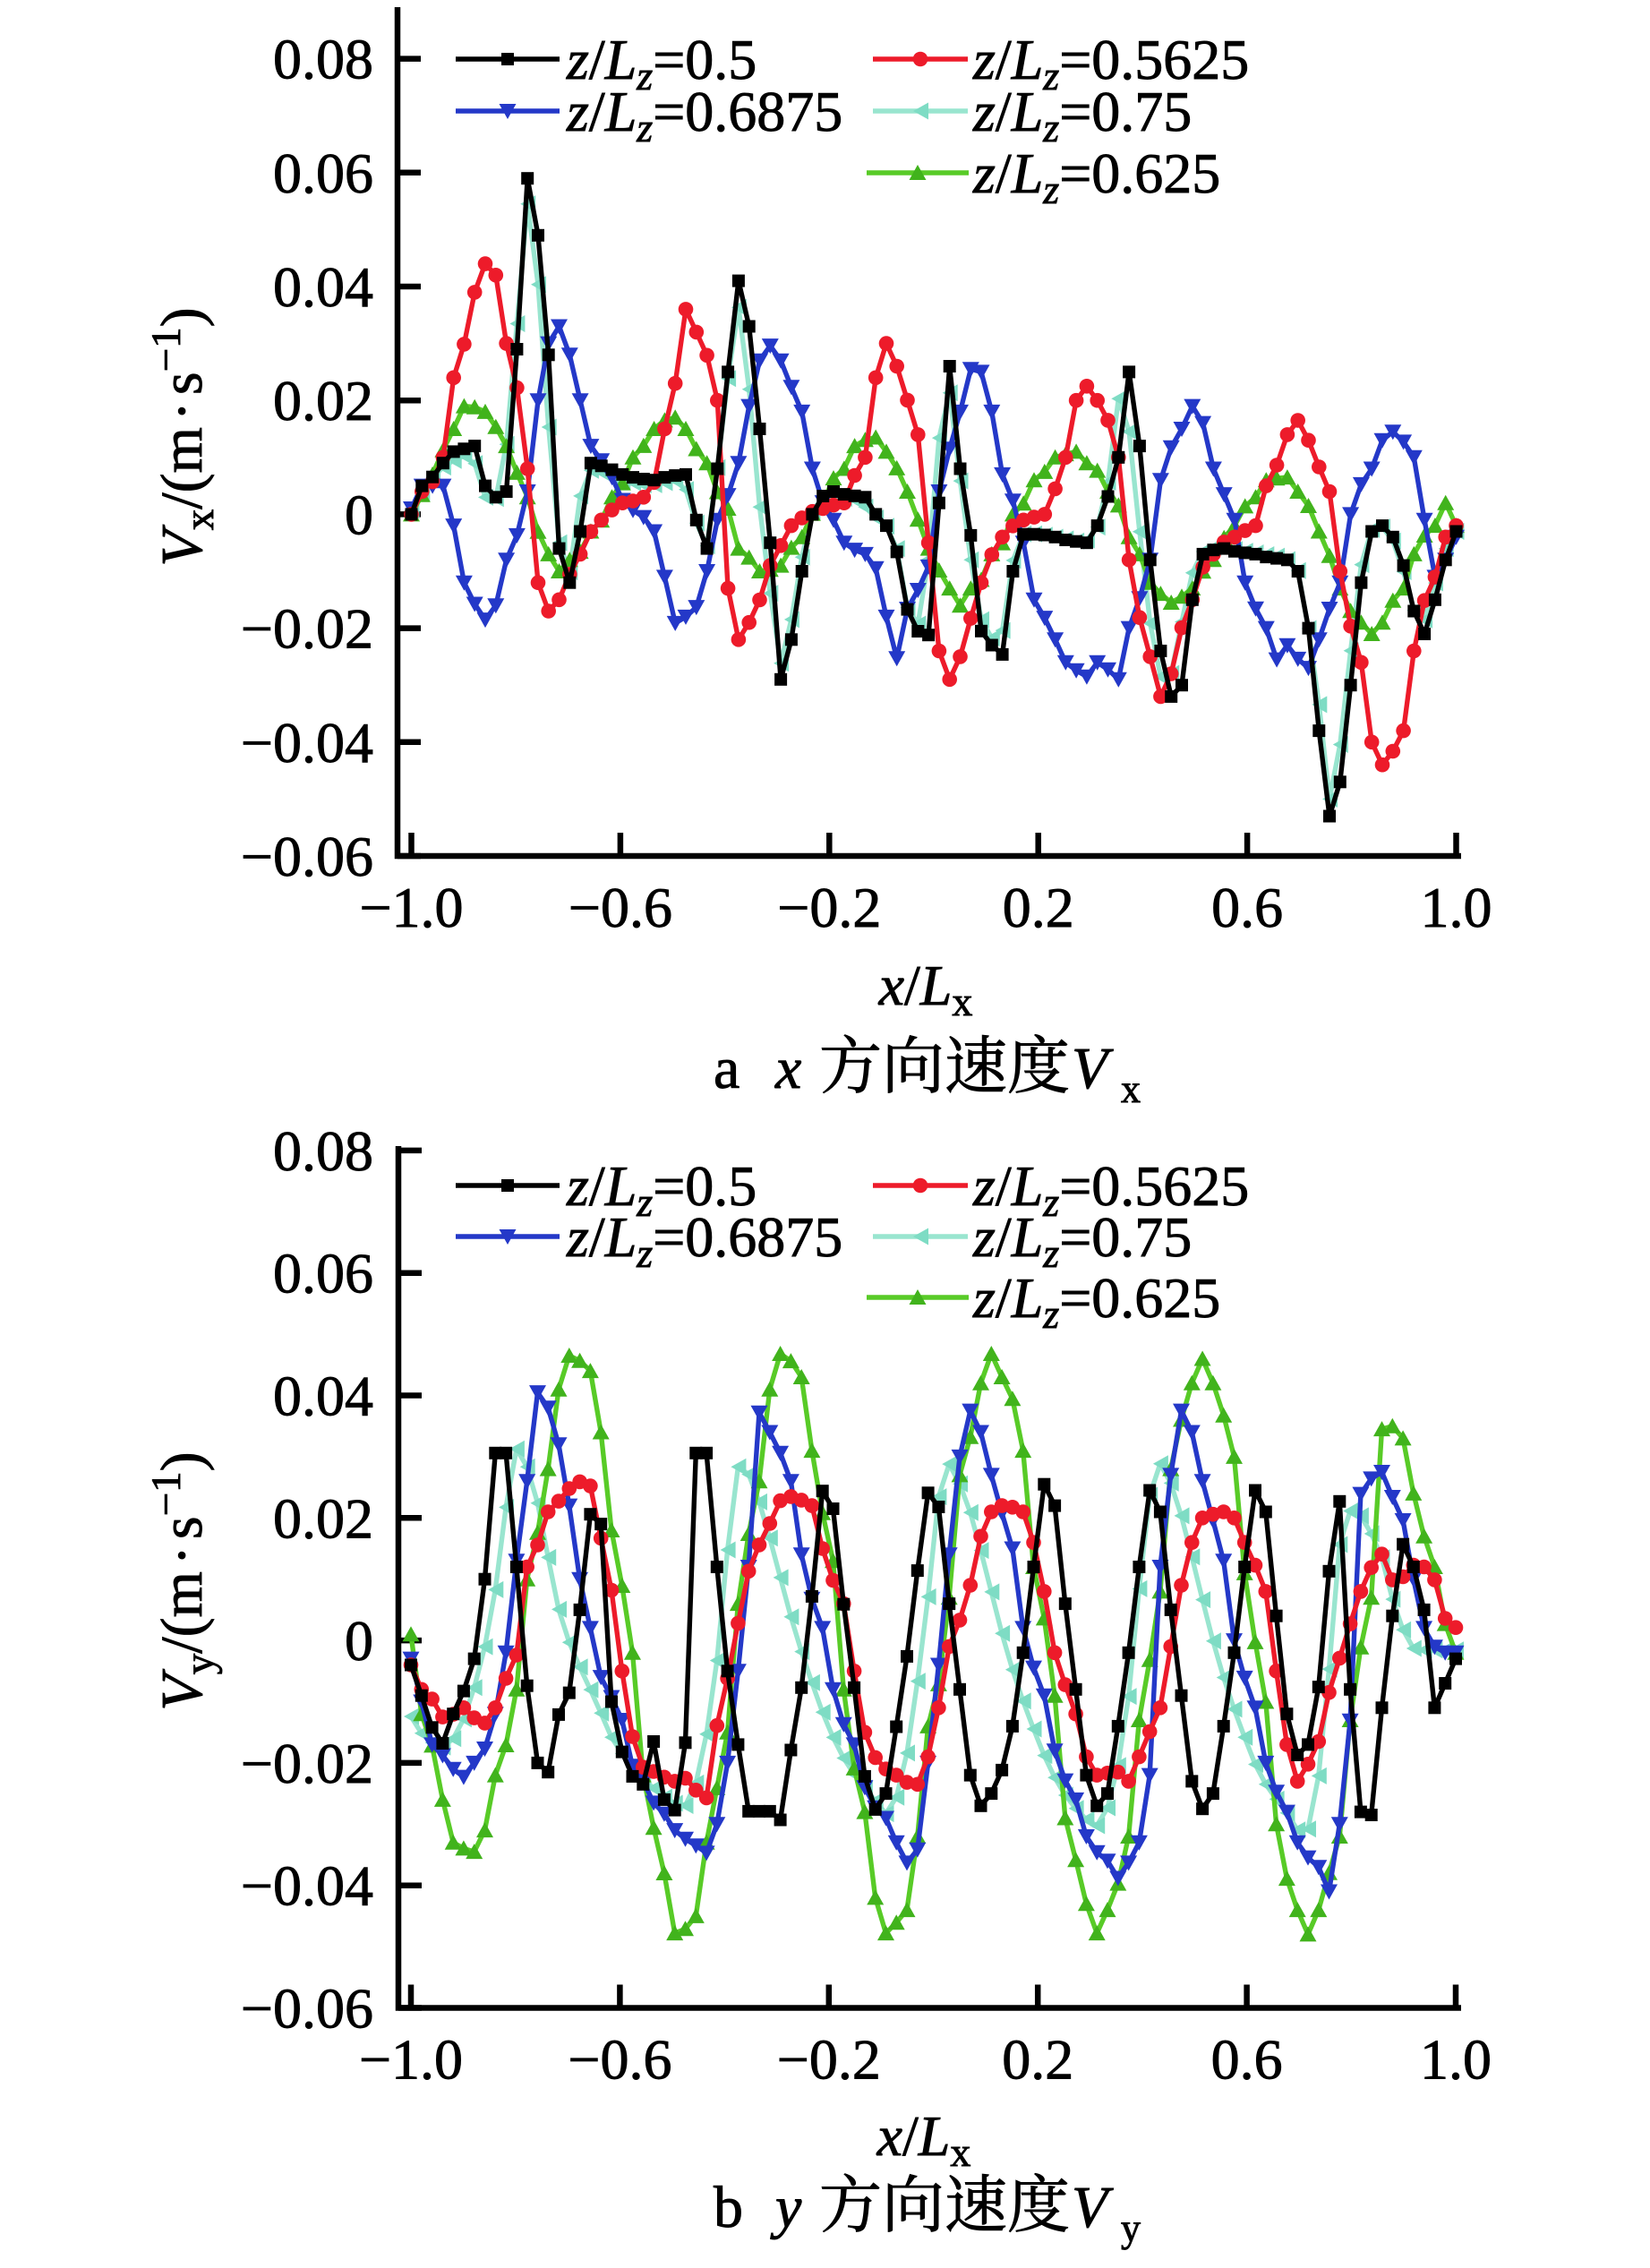 This screenshot has height=2268, width=1650. Describe the element at coordinates (727, 1068) in the screenshot. I see `svg-text: a` at that location.